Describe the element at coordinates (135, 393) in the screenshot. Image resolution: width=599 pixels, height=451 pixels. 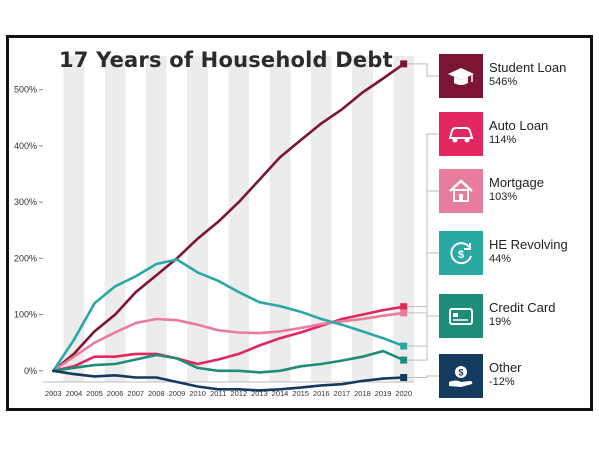
I see `x-tick-label: 2007` at that location.